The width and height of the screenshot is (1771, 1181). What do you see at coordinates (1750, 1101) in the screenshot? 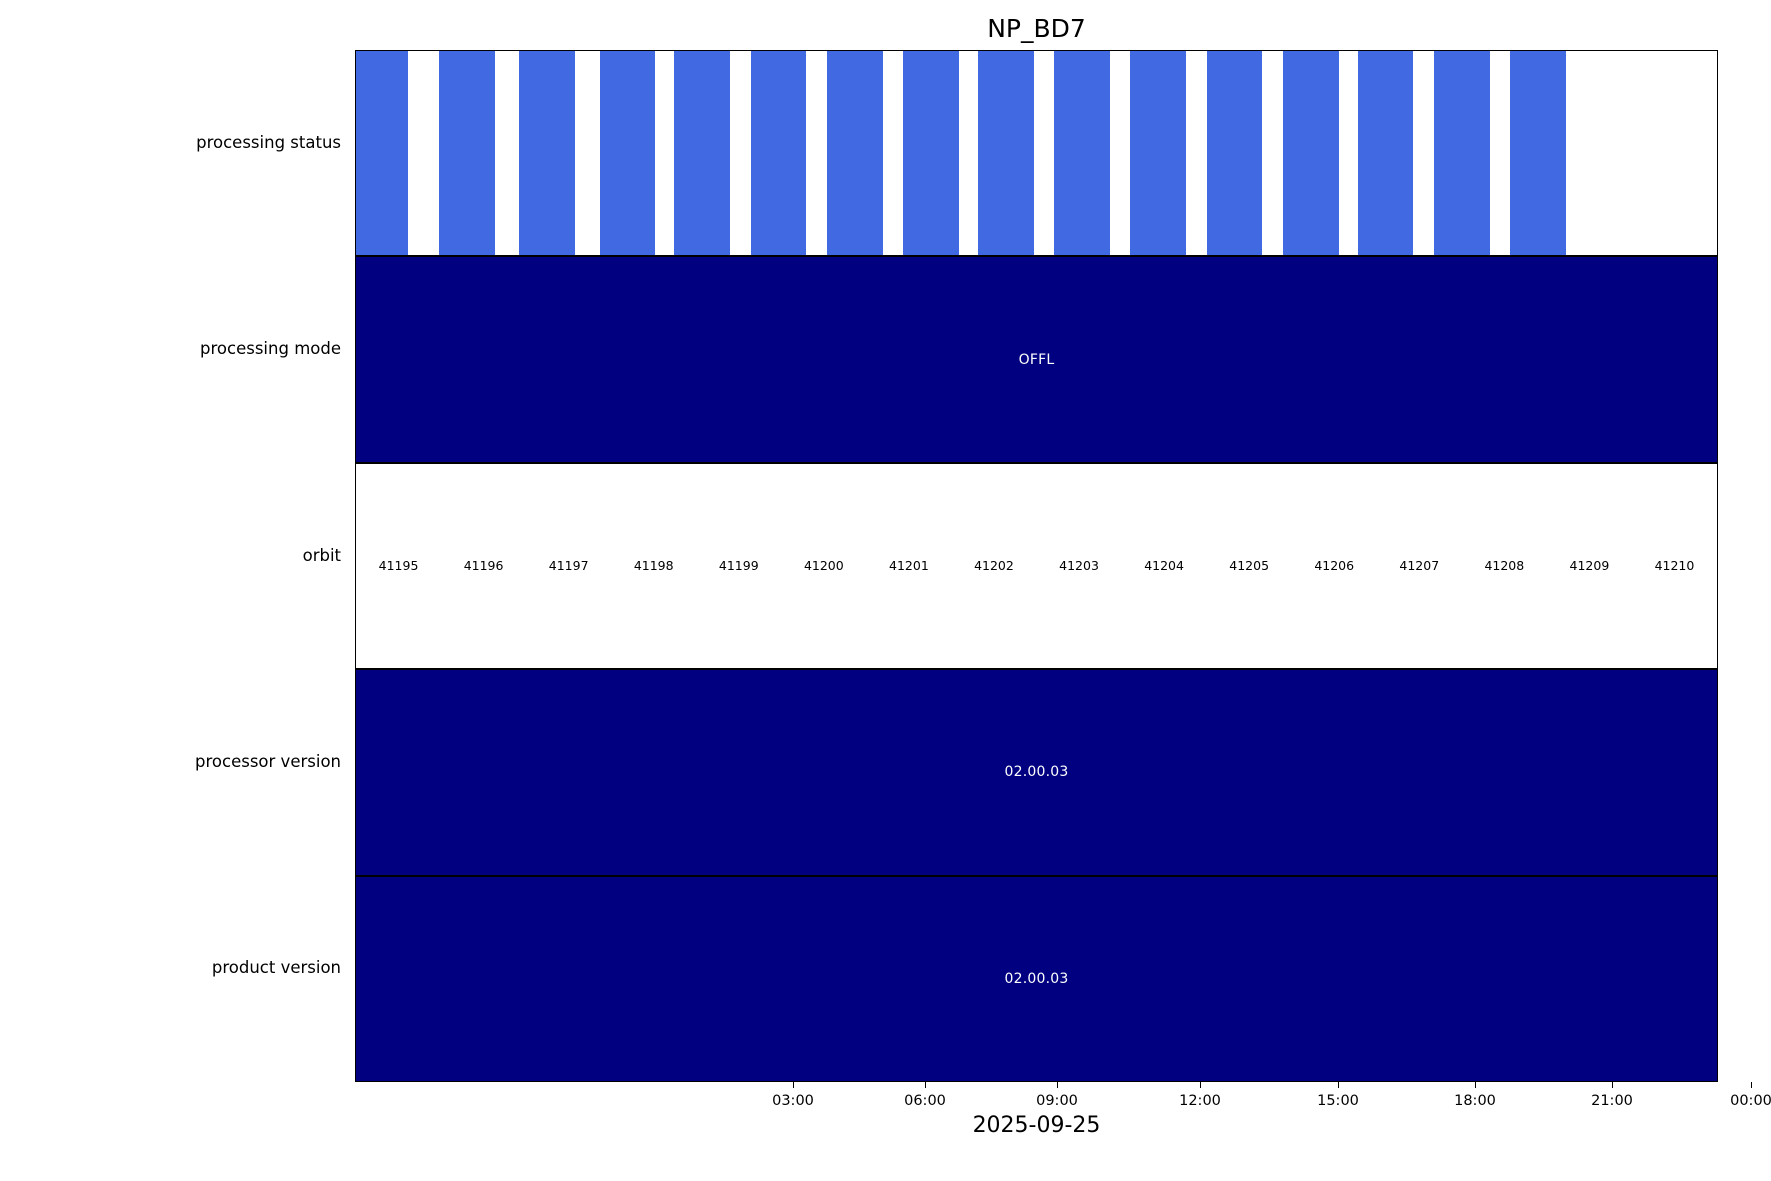
I see `x-axis-tick-label: 00:00` at bounding box center [1750, 1101].